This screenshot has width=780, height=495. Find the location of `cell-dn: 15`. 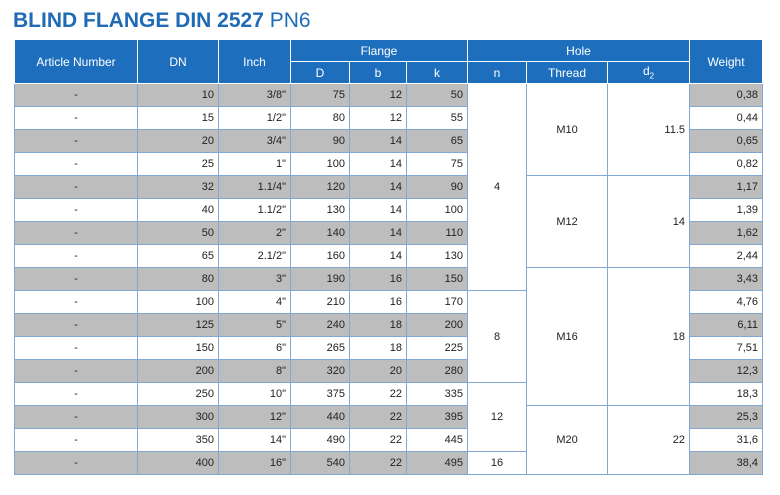

cell-dn: 15 is located at coordinates (178, 118).